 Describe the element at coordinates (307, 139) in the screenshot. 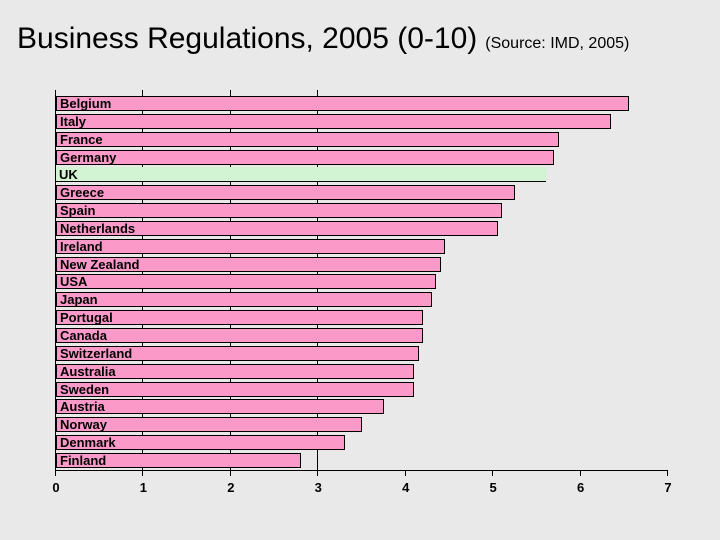

I see `bar-france: France` at that location.